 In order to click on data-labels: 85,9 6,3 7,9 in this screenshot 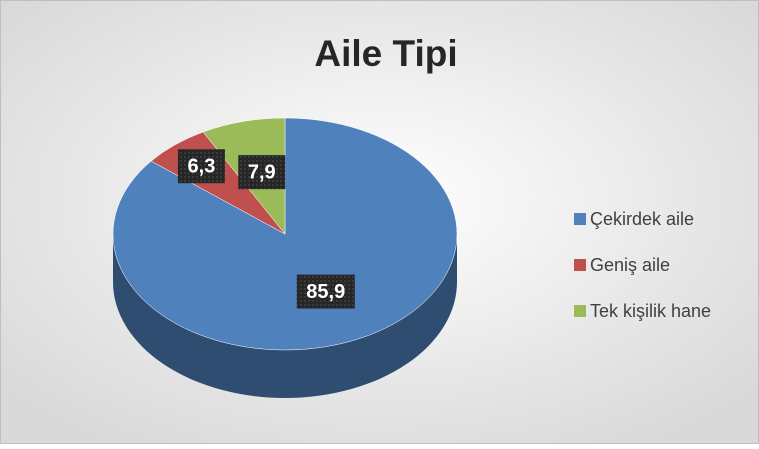, I will do `click(266, 229)`.